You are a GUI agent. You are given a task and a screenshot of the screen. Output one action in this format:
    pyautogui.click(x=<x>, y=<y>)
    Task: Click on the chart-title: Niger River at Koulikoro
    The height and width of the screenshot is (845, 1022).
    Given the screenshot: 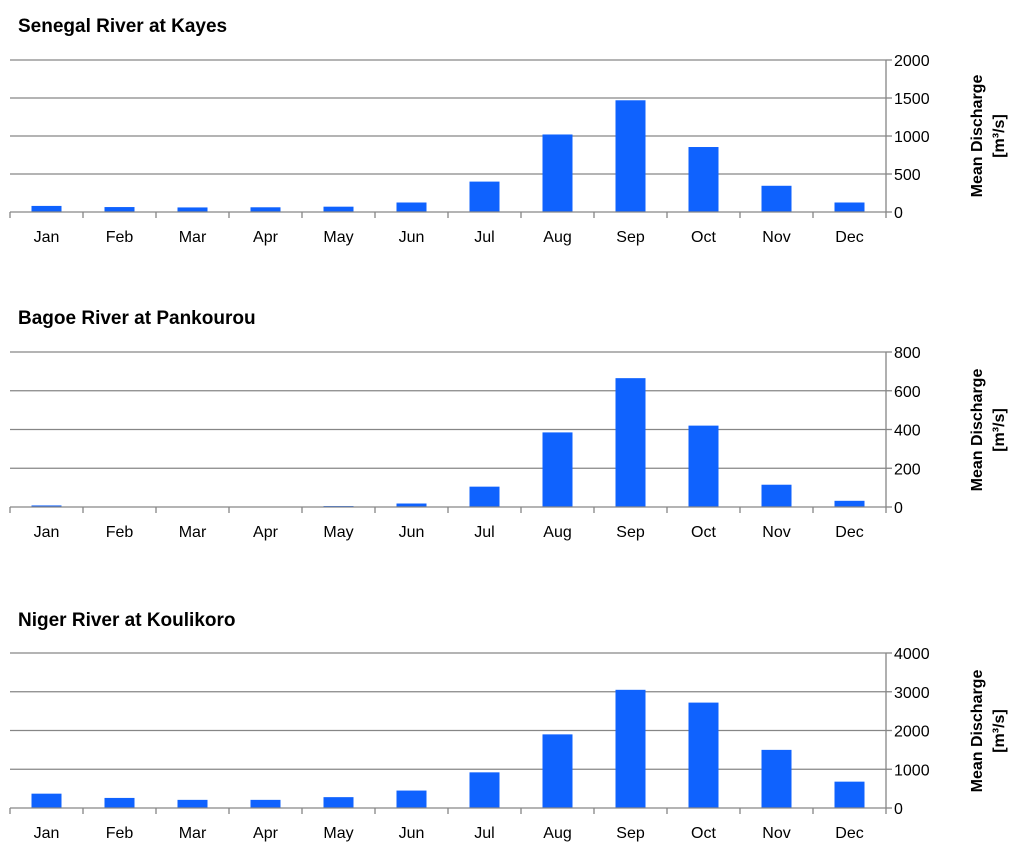 What is the action you would take?
    pyautogui.click(x=127, y=620)
    